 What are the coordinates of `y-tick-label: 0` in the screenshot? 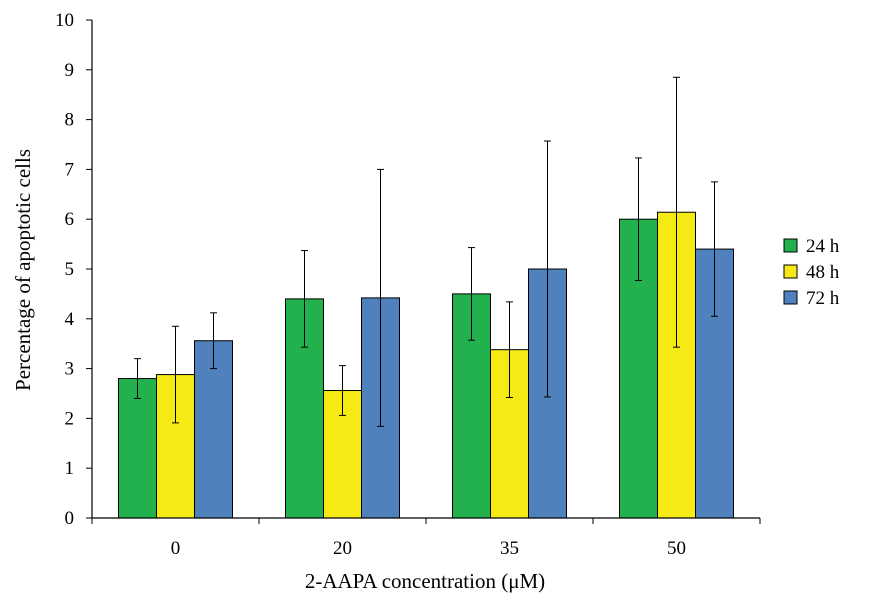 It's located at (70, 518).